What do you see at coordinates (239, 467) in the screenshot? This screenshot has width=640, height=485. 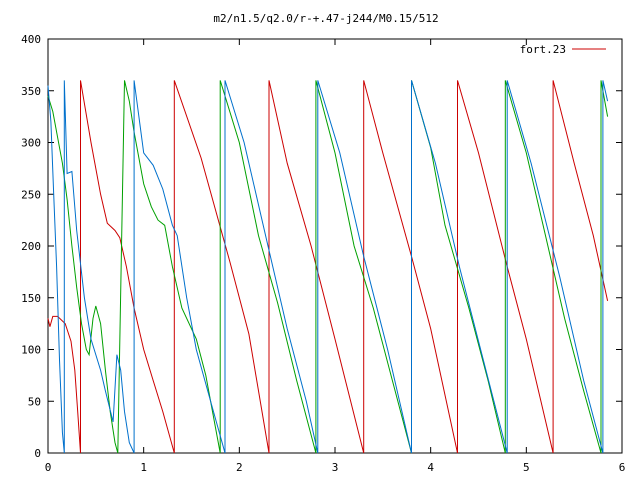 I see `x-tick-label-2: 2` at bounding box center [239, 467].